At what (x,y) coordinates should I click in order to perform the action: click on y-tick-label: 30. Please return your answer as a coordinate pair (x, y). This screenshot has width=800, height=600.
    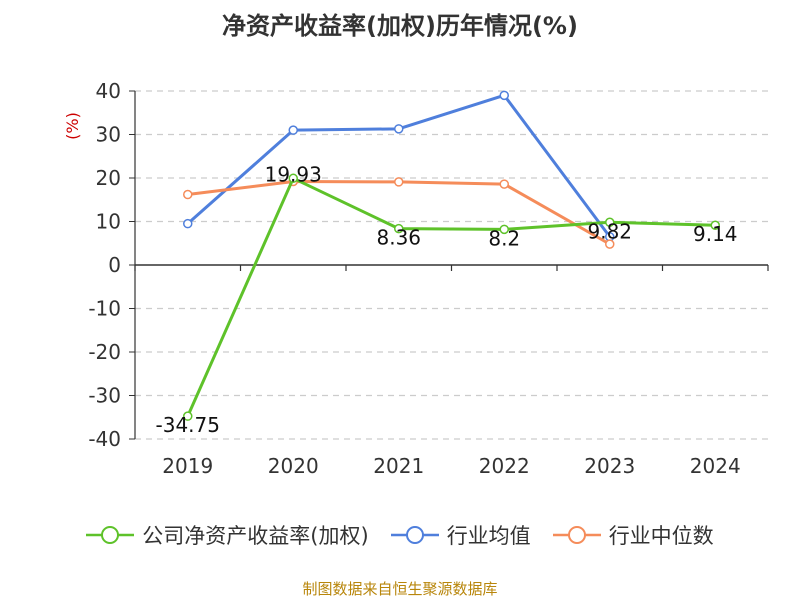
    Looking at the image, I should click on (108, 135).